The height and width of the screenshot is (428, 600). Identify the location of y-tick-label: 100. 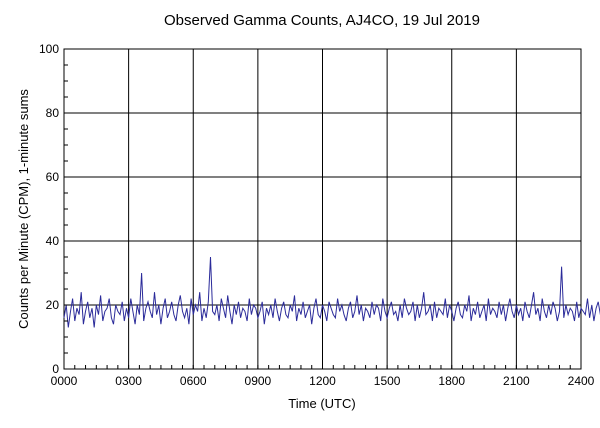
(49, 49).